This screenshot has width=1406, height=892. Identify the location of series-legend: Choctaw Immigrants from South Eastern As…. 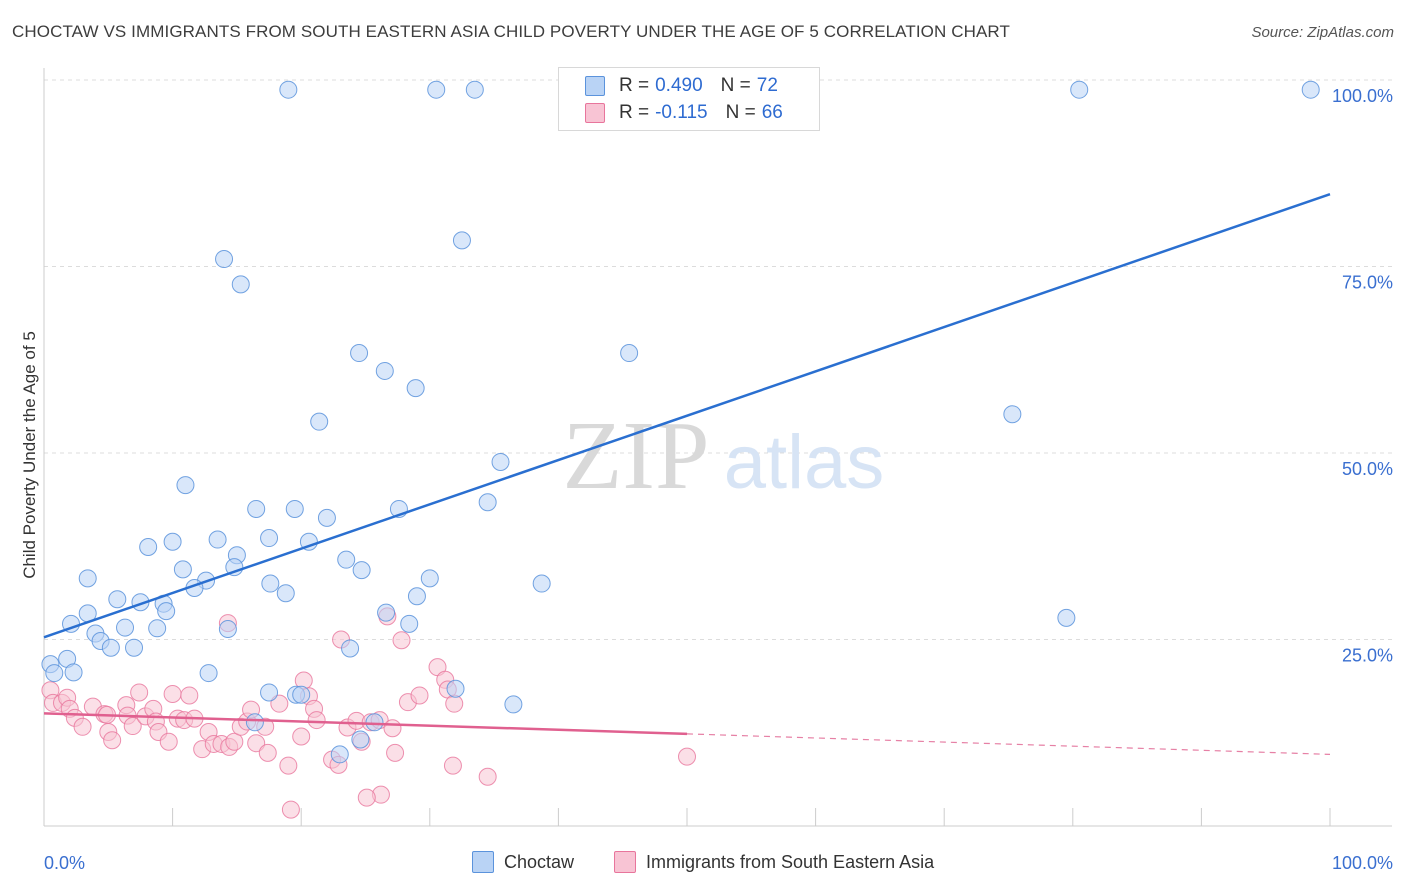
(703, 864).